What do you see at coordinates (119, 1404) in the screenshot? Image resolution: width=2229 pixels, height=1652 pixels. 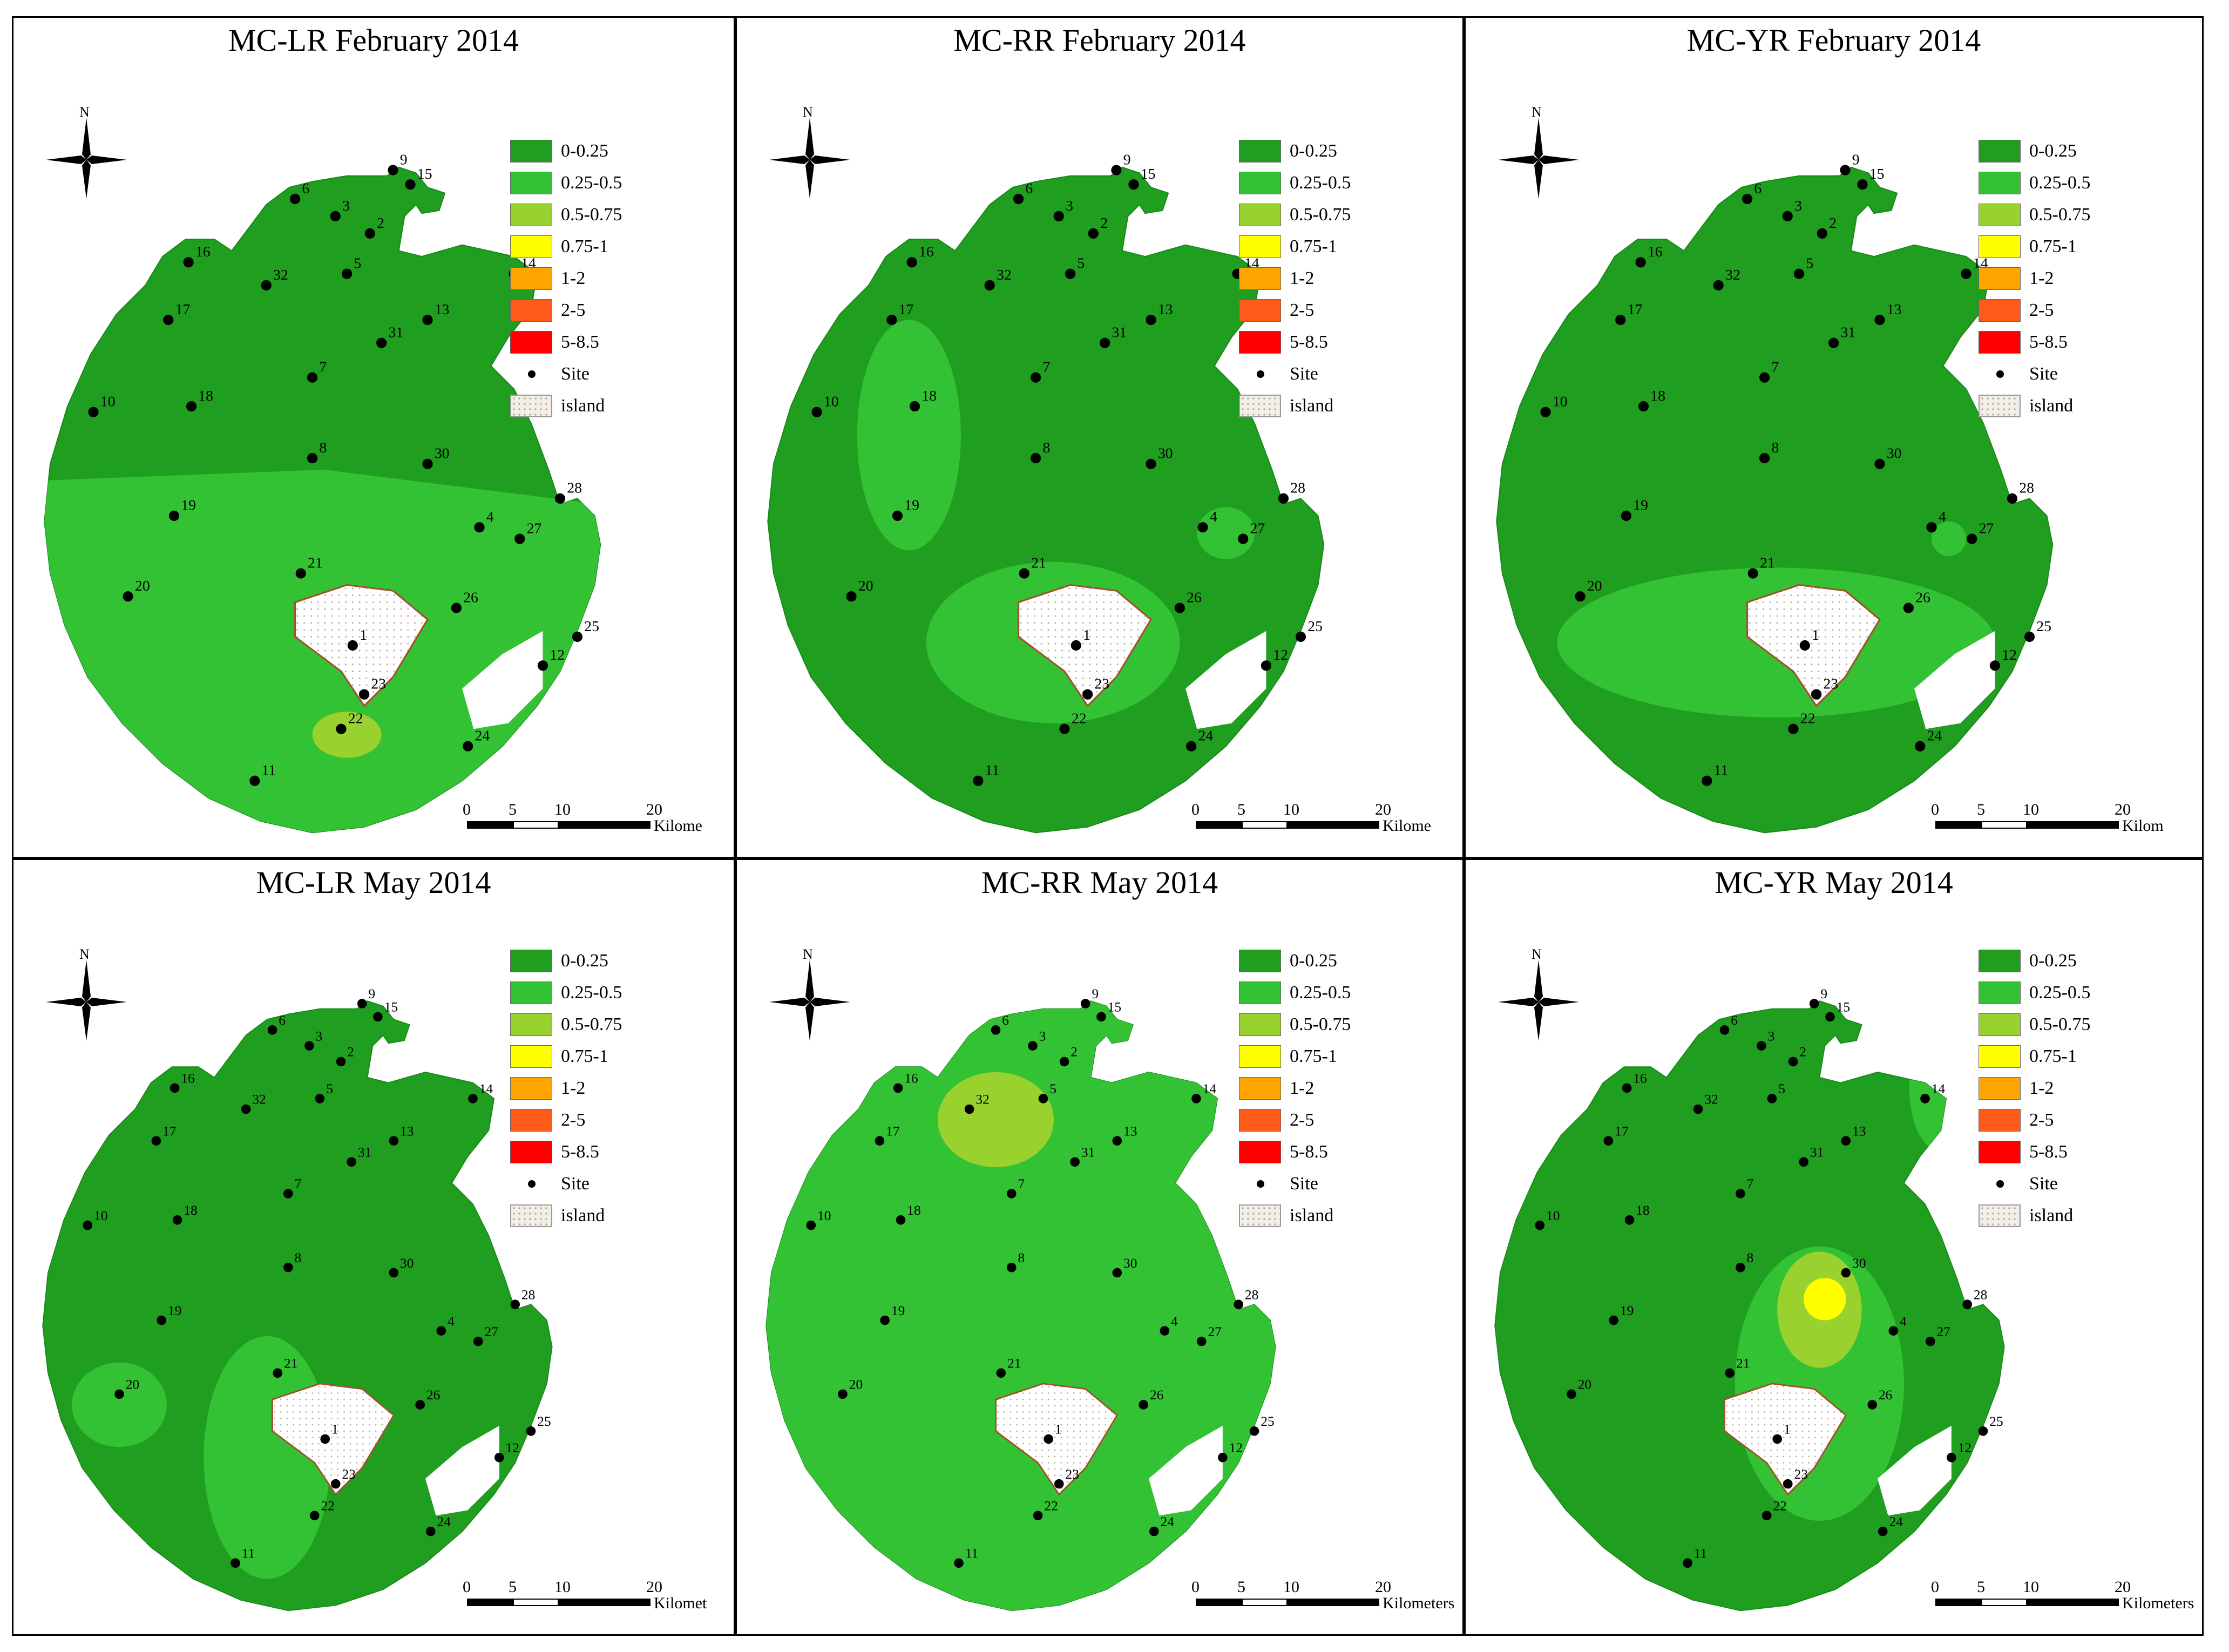 I see `zone-mid` at bounding box center [119, 1404].